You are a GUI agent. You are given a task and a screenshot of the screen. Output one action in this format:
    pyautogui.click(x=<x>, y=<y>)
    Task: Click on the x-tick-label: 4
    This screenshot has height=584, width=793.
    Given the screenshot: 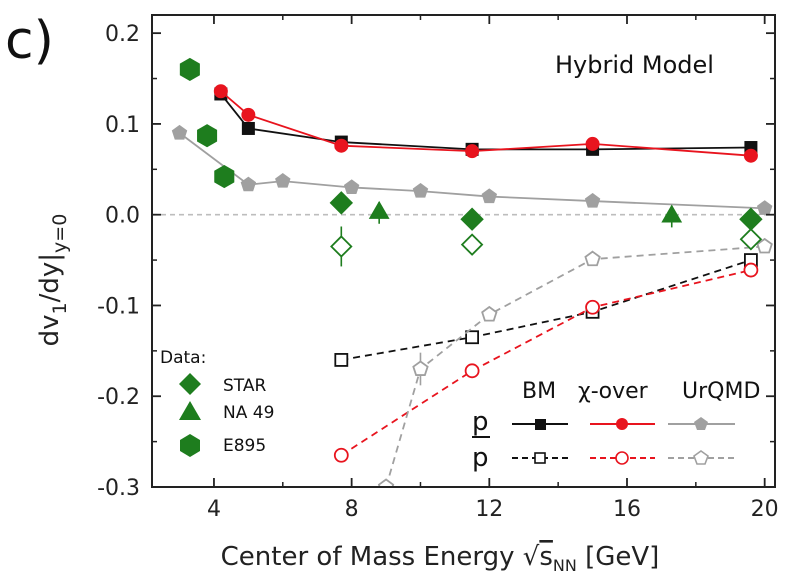 What is the action you would take?
    pyautogui.click(x=214, y=509)
    